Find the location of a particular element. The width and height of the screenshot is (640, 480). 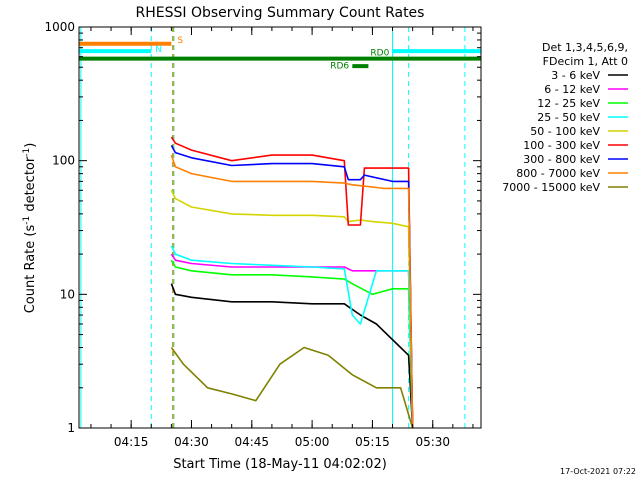

flag-label-rd6-4: RD6 is located at coordinates (339, 66).